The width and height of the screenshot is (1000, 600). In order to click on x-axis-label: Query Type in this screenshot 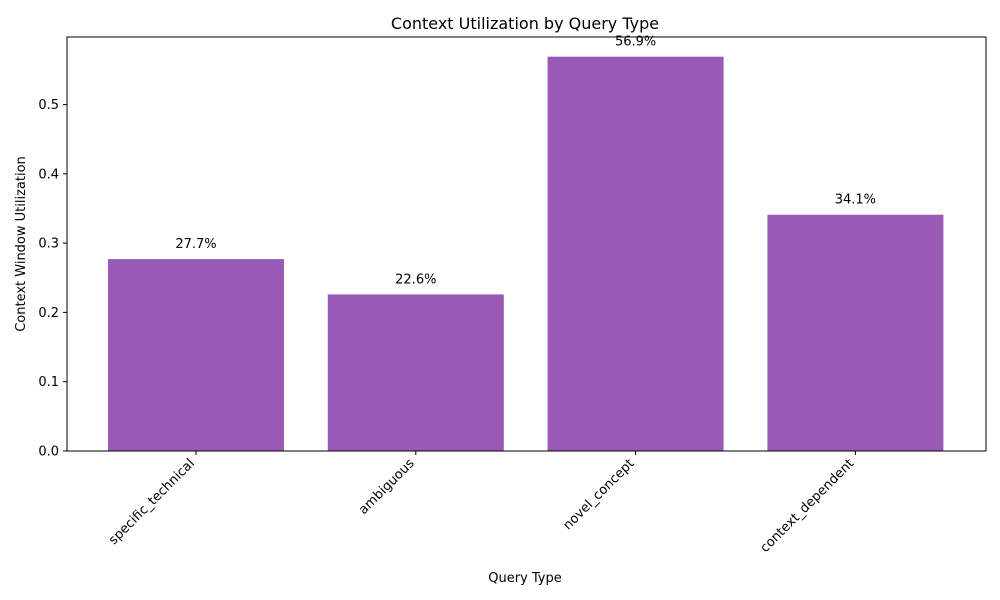, I will do `click(525, 578)`.